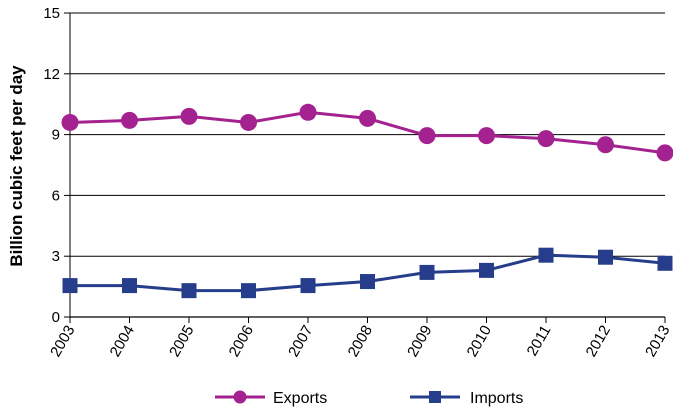 Image resolution: width=673 pixels, height=409 pixels. Describe the element at coordinates (56, 135) in the screenshot. I see `y-tick-label: 9` at that location.